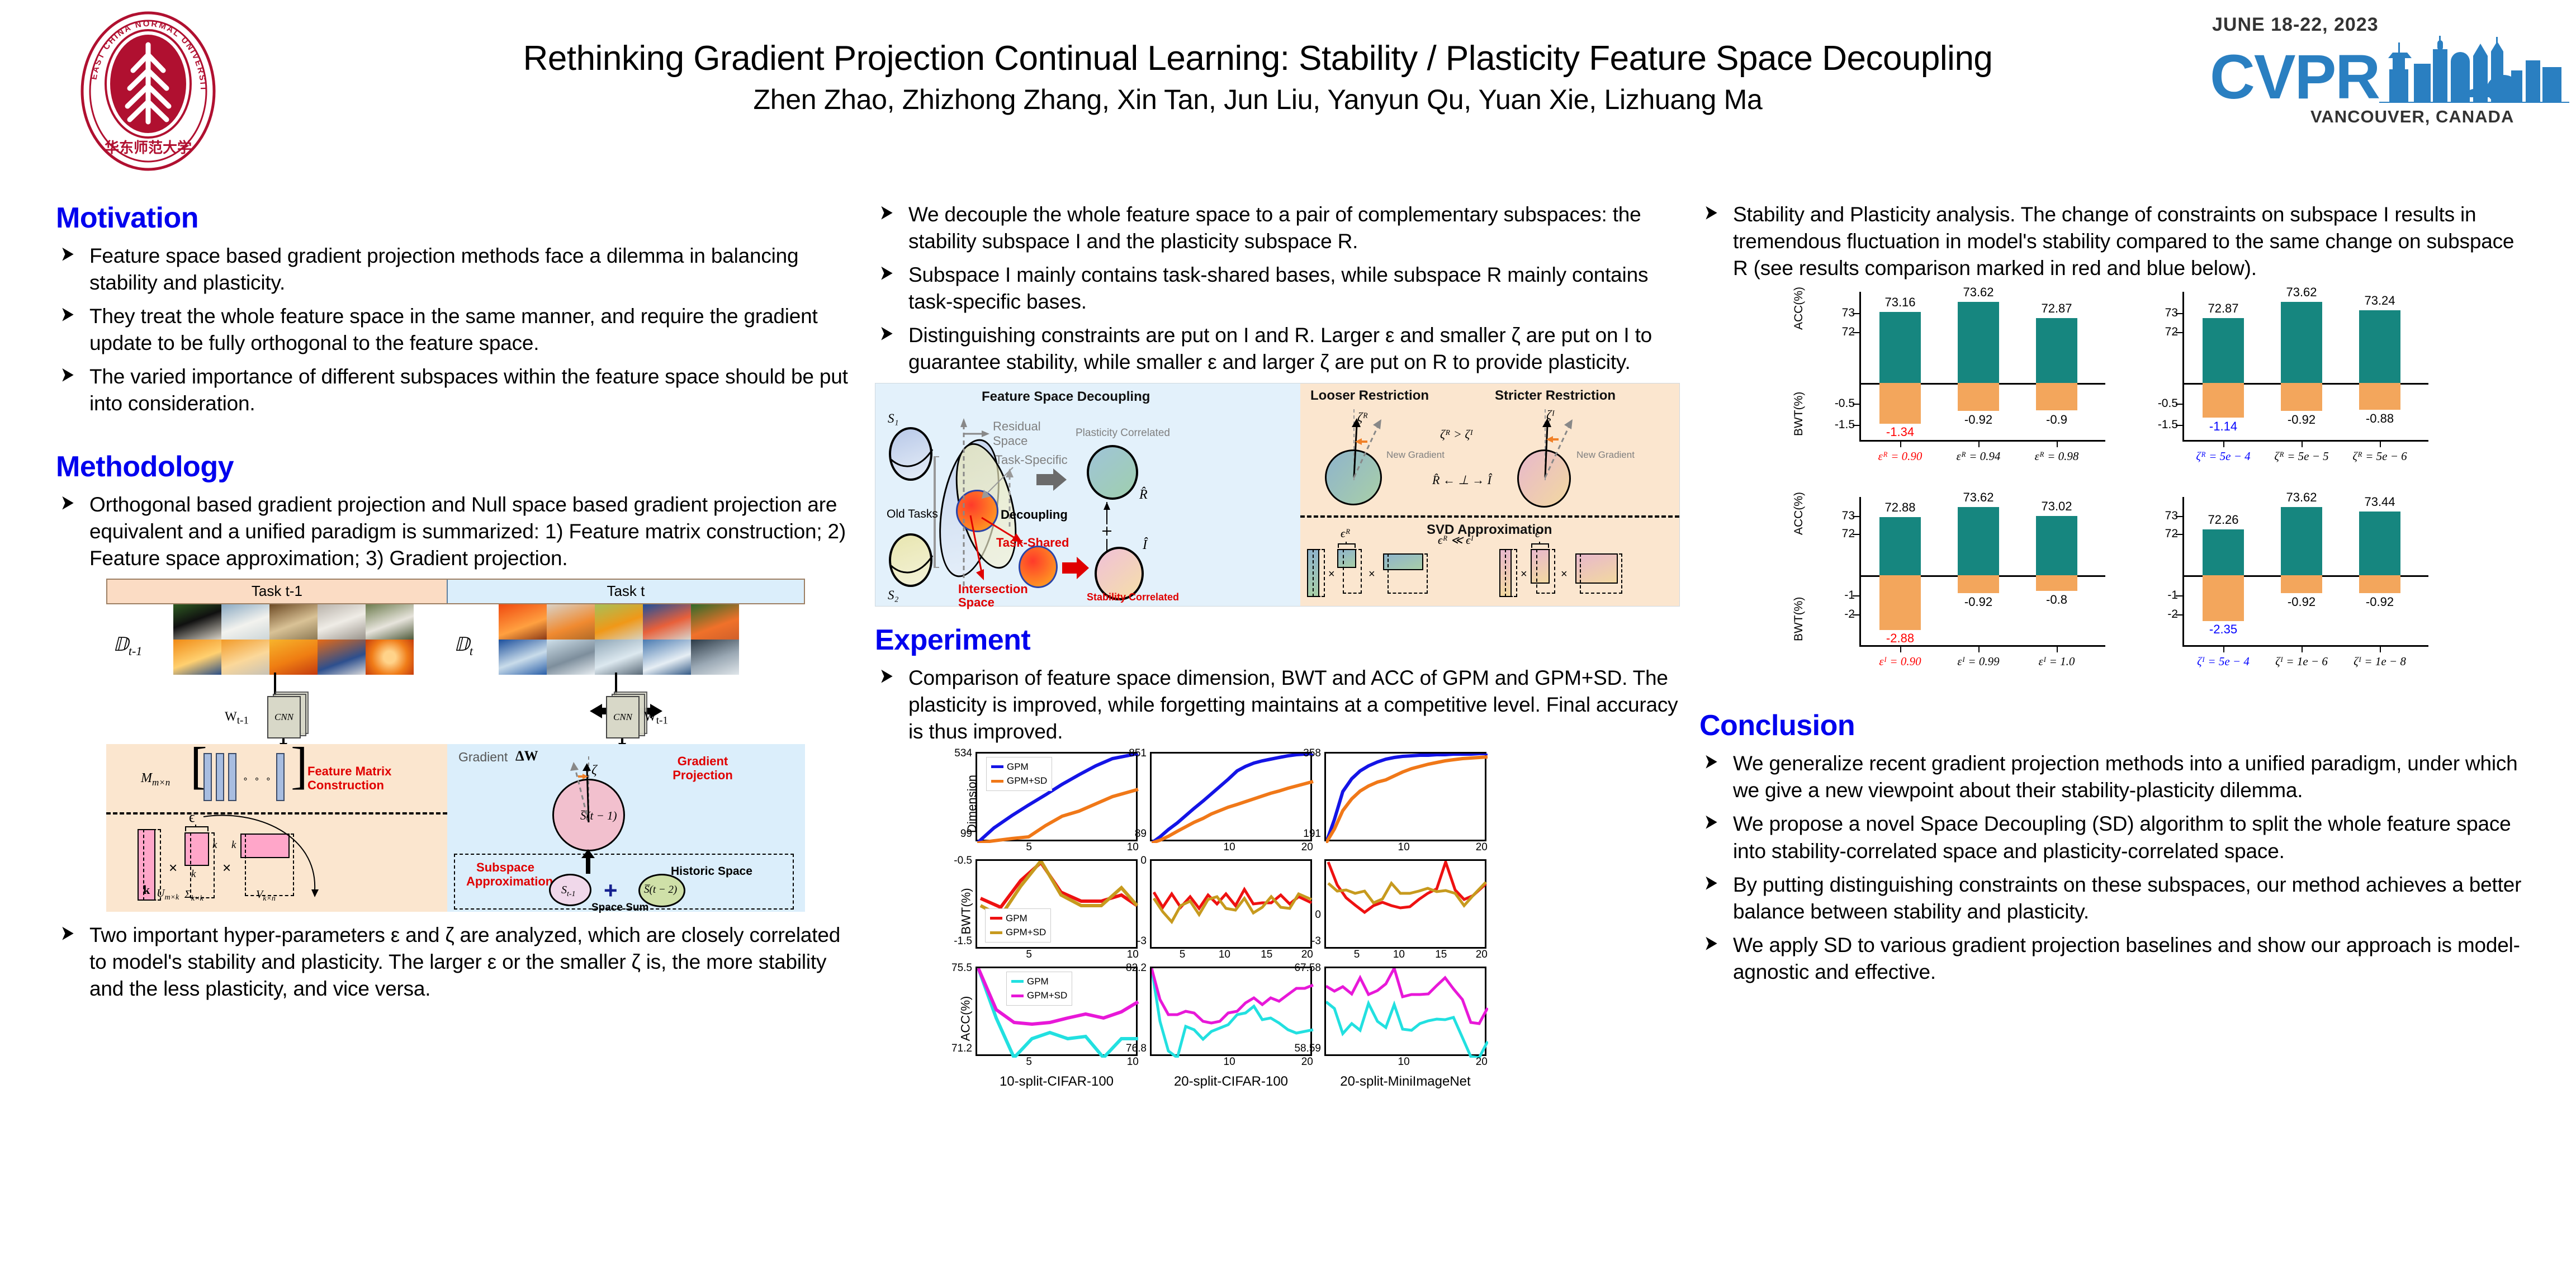 Image resolution: width=2576 pixels, height=1288 pixels. I want to click on stricter-ellipse, so click(1544, 478).